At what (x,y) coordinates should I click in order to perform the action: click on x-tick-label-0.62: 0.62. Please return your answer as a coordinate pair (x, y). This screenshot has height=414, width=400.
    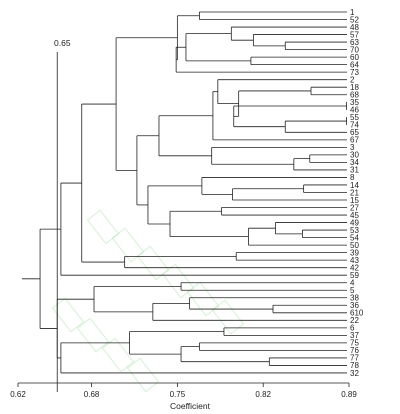
    Looking at the image, I should click on (18, 394).